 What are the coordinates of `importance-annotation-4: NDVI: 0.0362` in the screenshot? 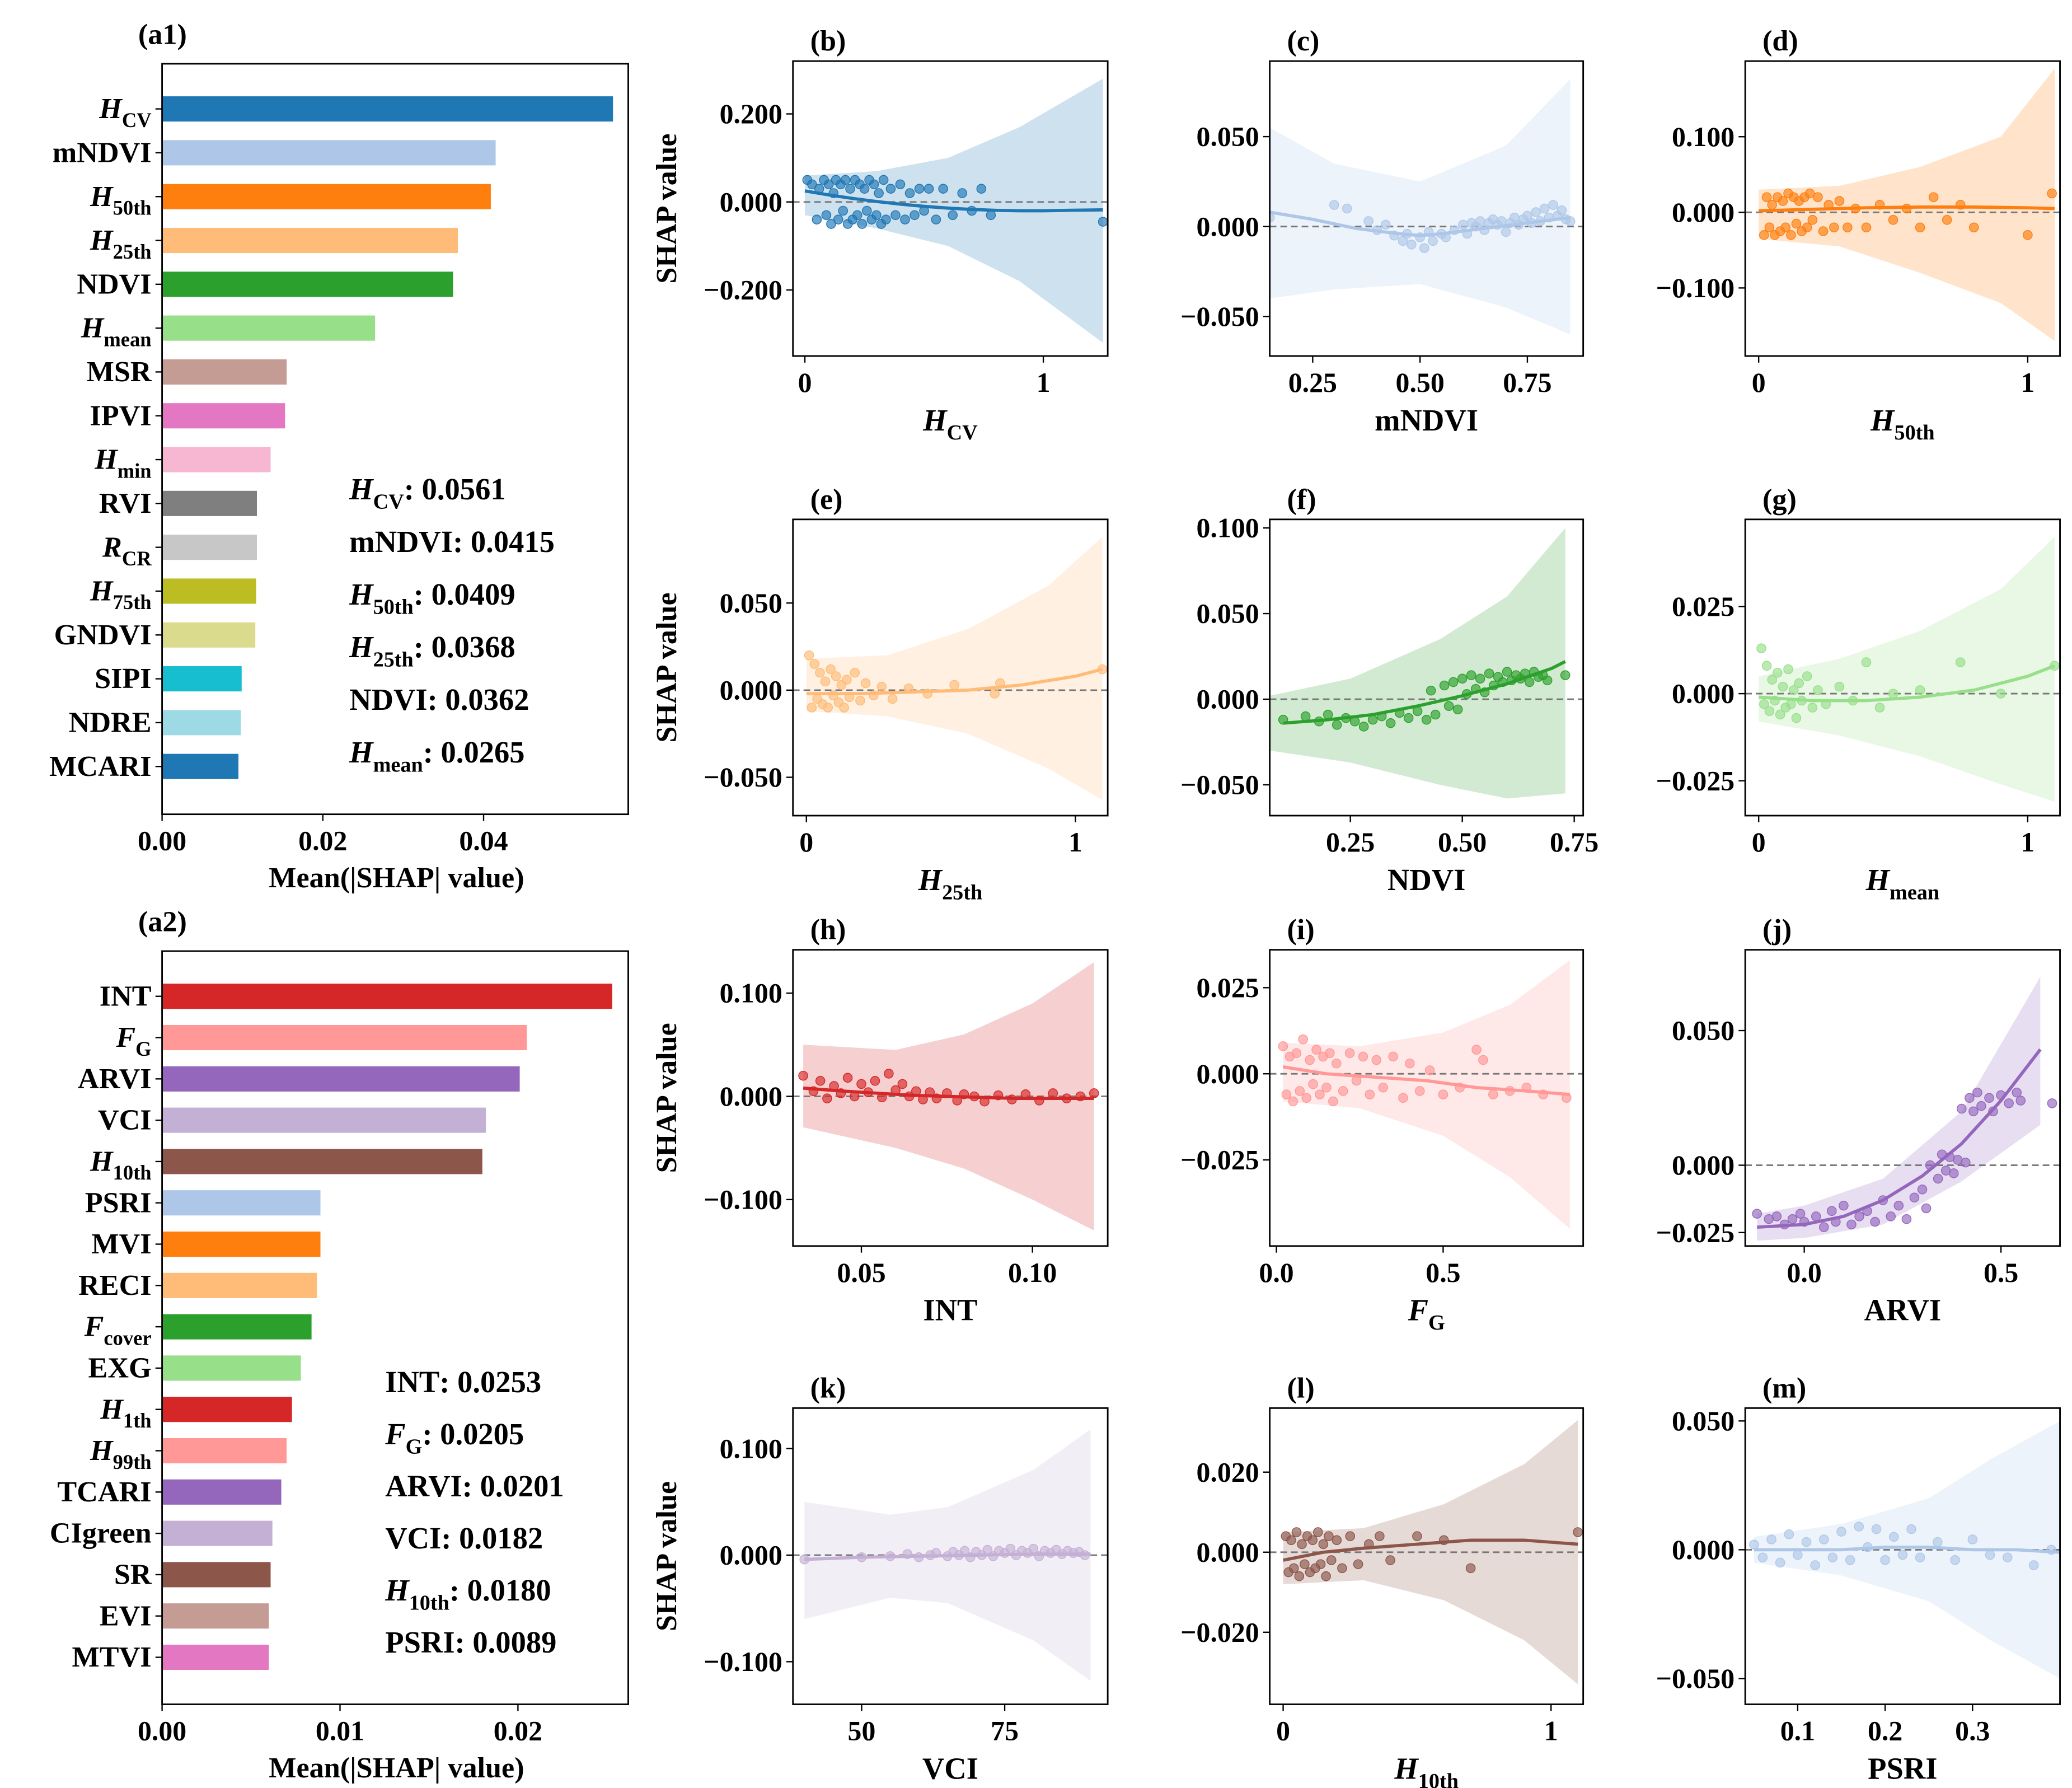 It's located at (439, 699).